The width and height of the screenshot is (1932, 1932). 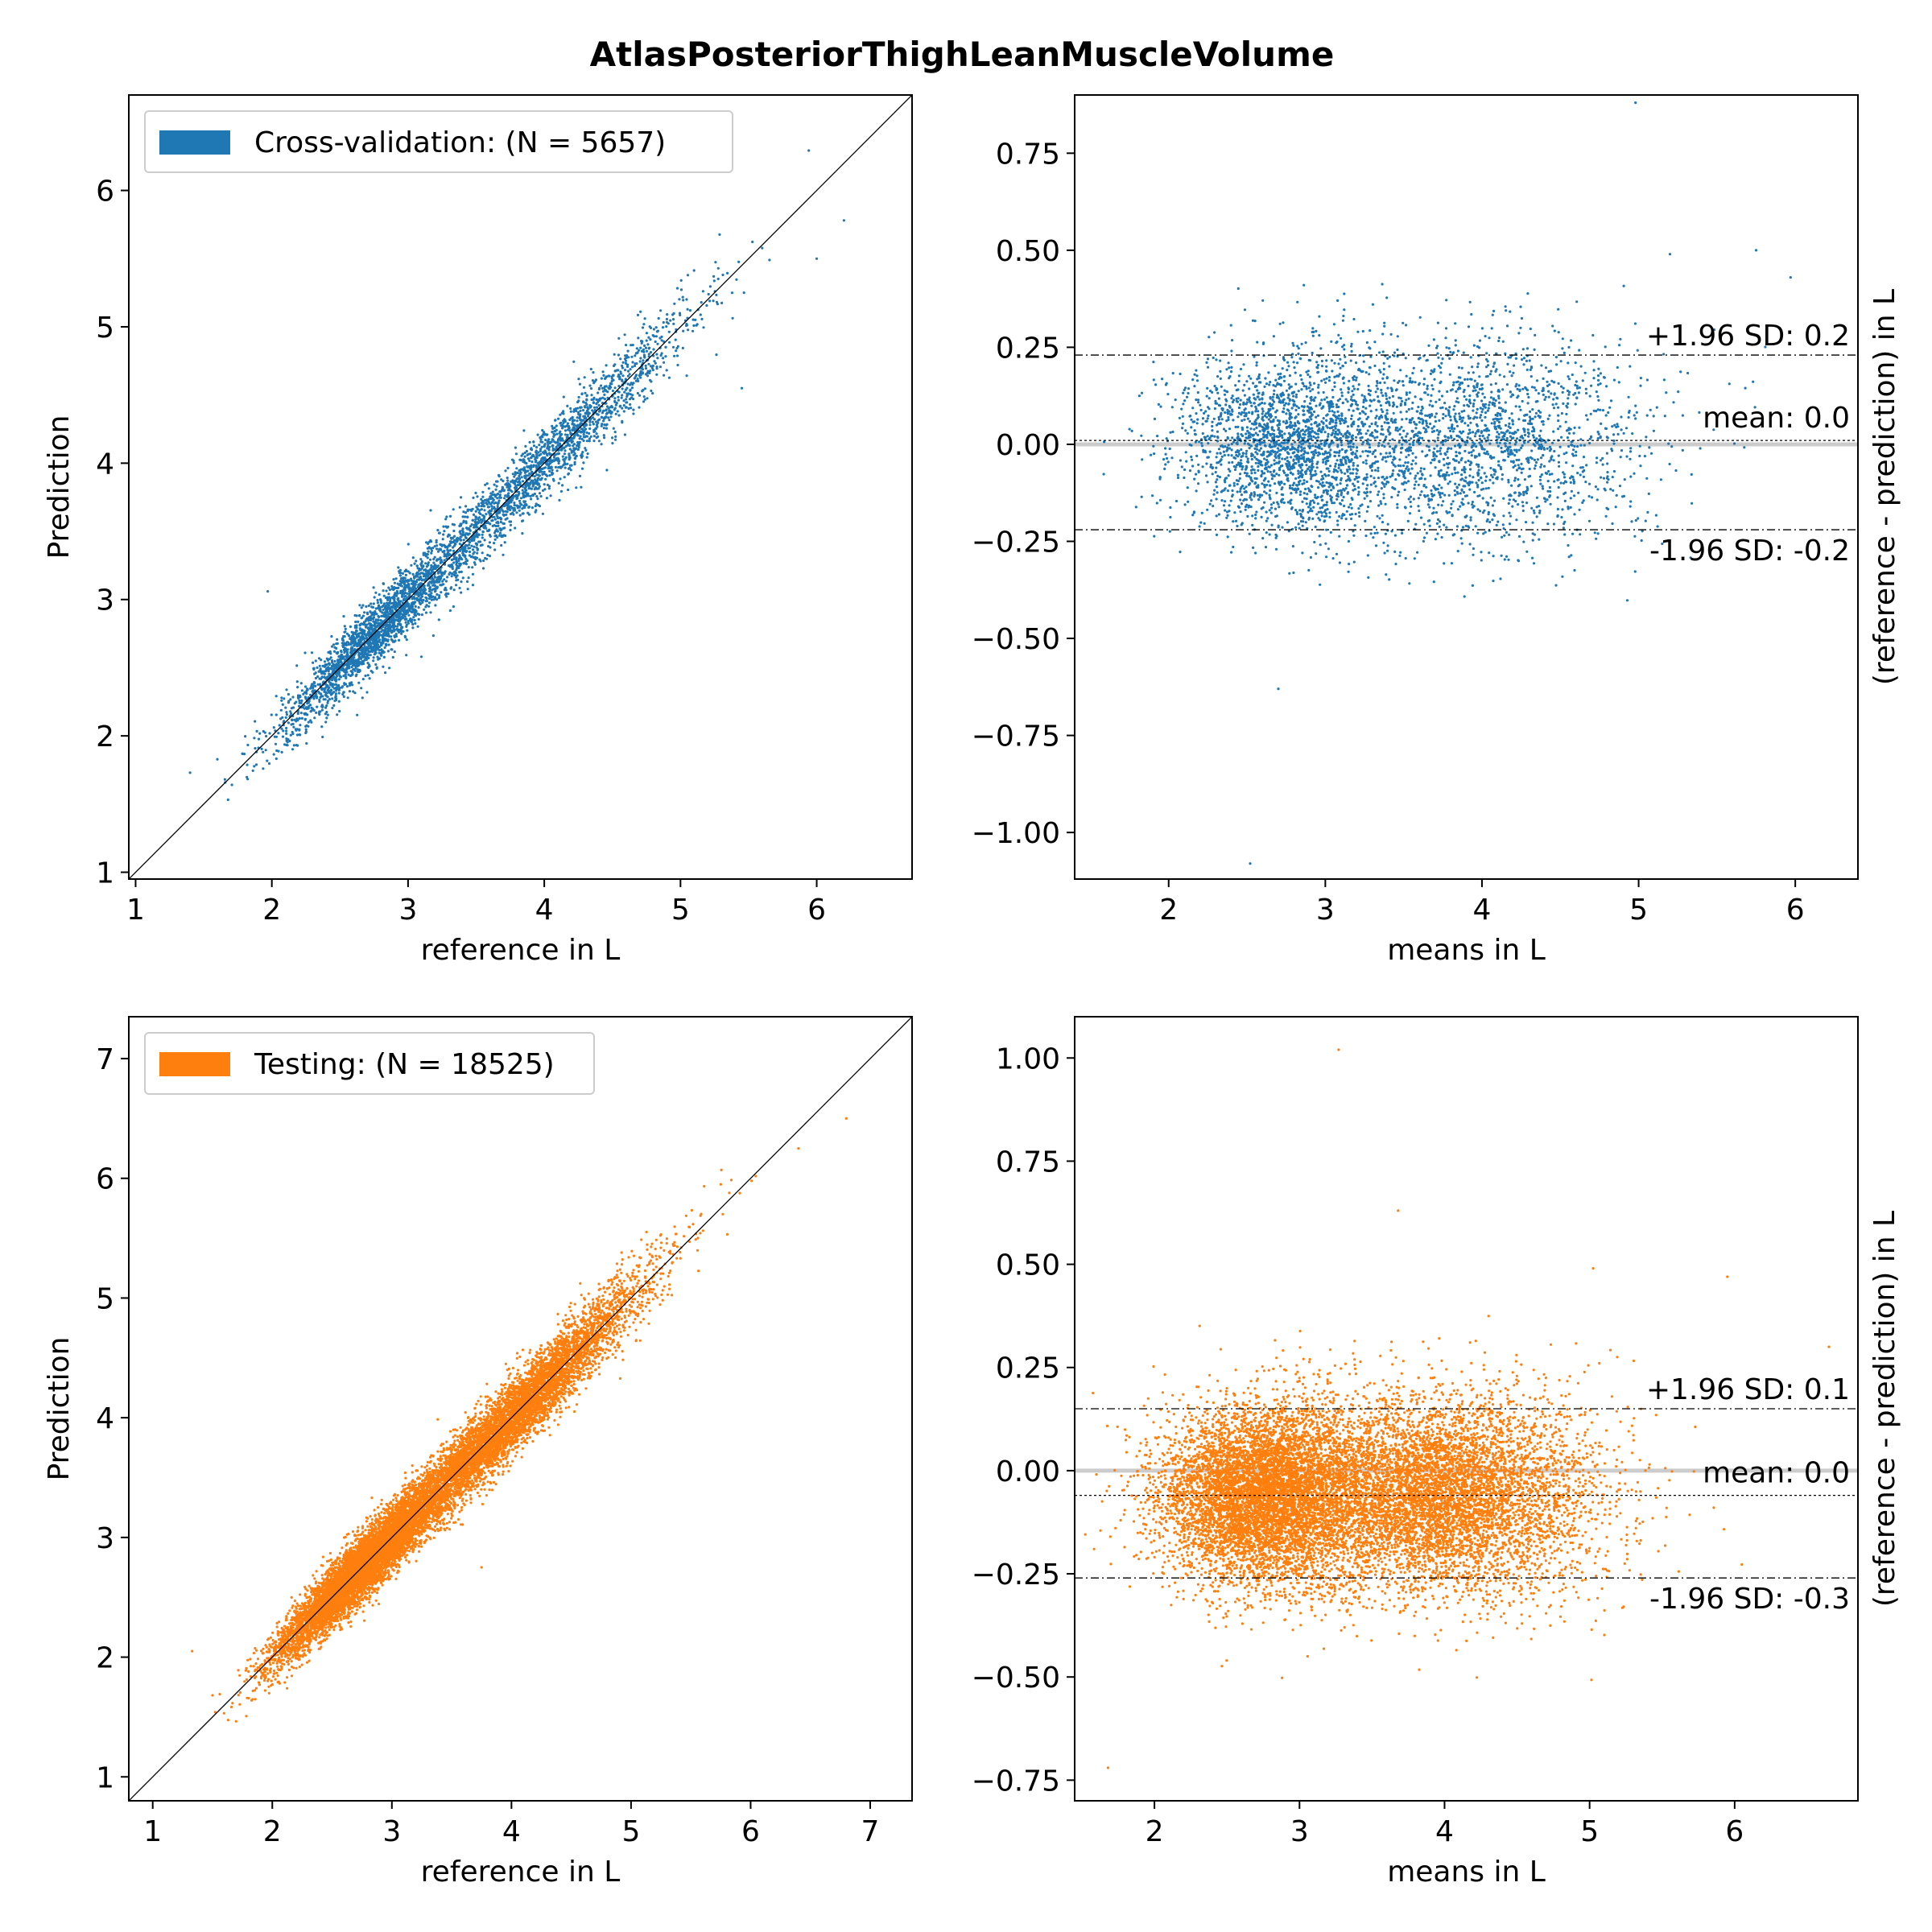 What do you see at coordinates (460, 142) in the screenshot?
I see `cv_scatter-legend-label: Cross-validation: (N = 5657)` at bounding box center [460, 142].